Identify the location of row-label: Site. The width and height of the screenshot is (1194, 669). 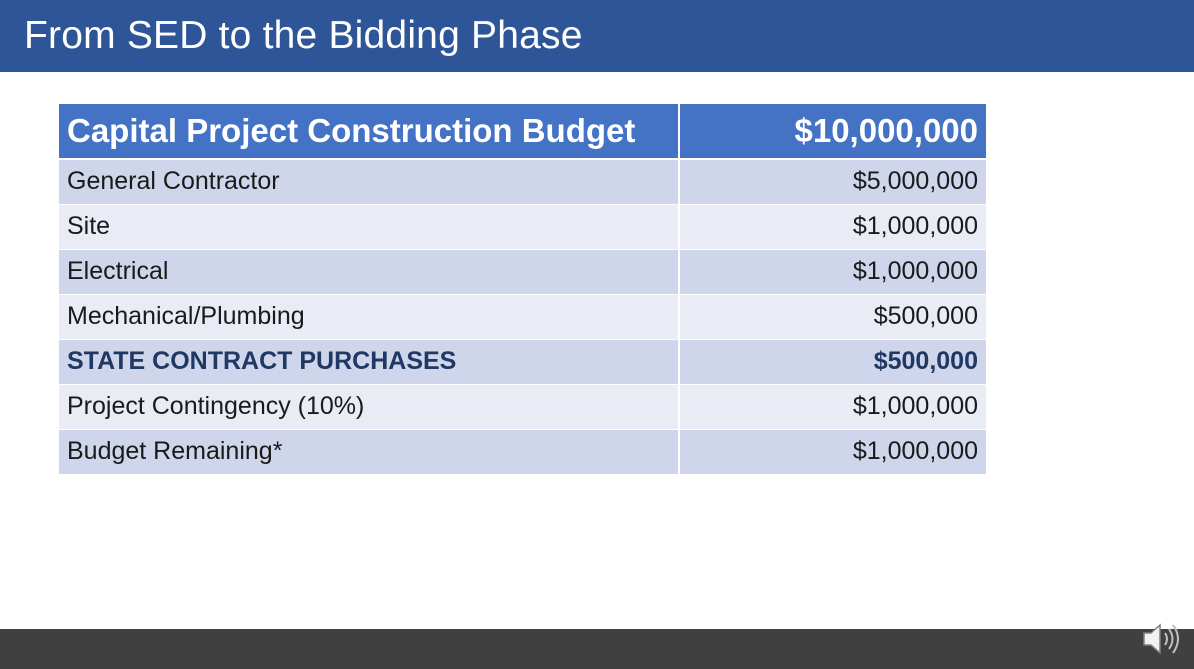
(369, 227).